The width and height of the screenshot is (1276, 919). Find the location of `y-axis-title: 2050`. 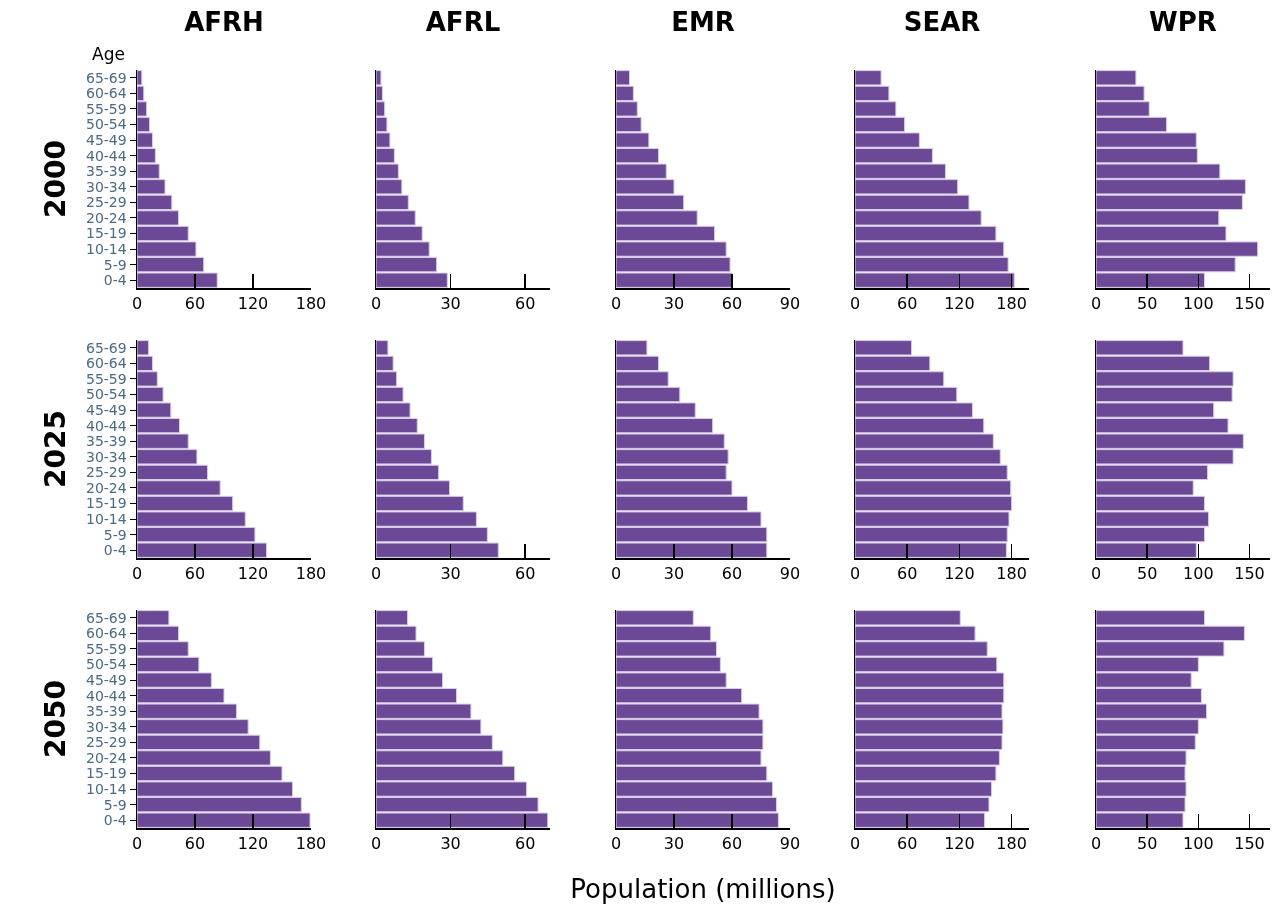

y-axis-title: 2050 is located at coordinates (55, 719).